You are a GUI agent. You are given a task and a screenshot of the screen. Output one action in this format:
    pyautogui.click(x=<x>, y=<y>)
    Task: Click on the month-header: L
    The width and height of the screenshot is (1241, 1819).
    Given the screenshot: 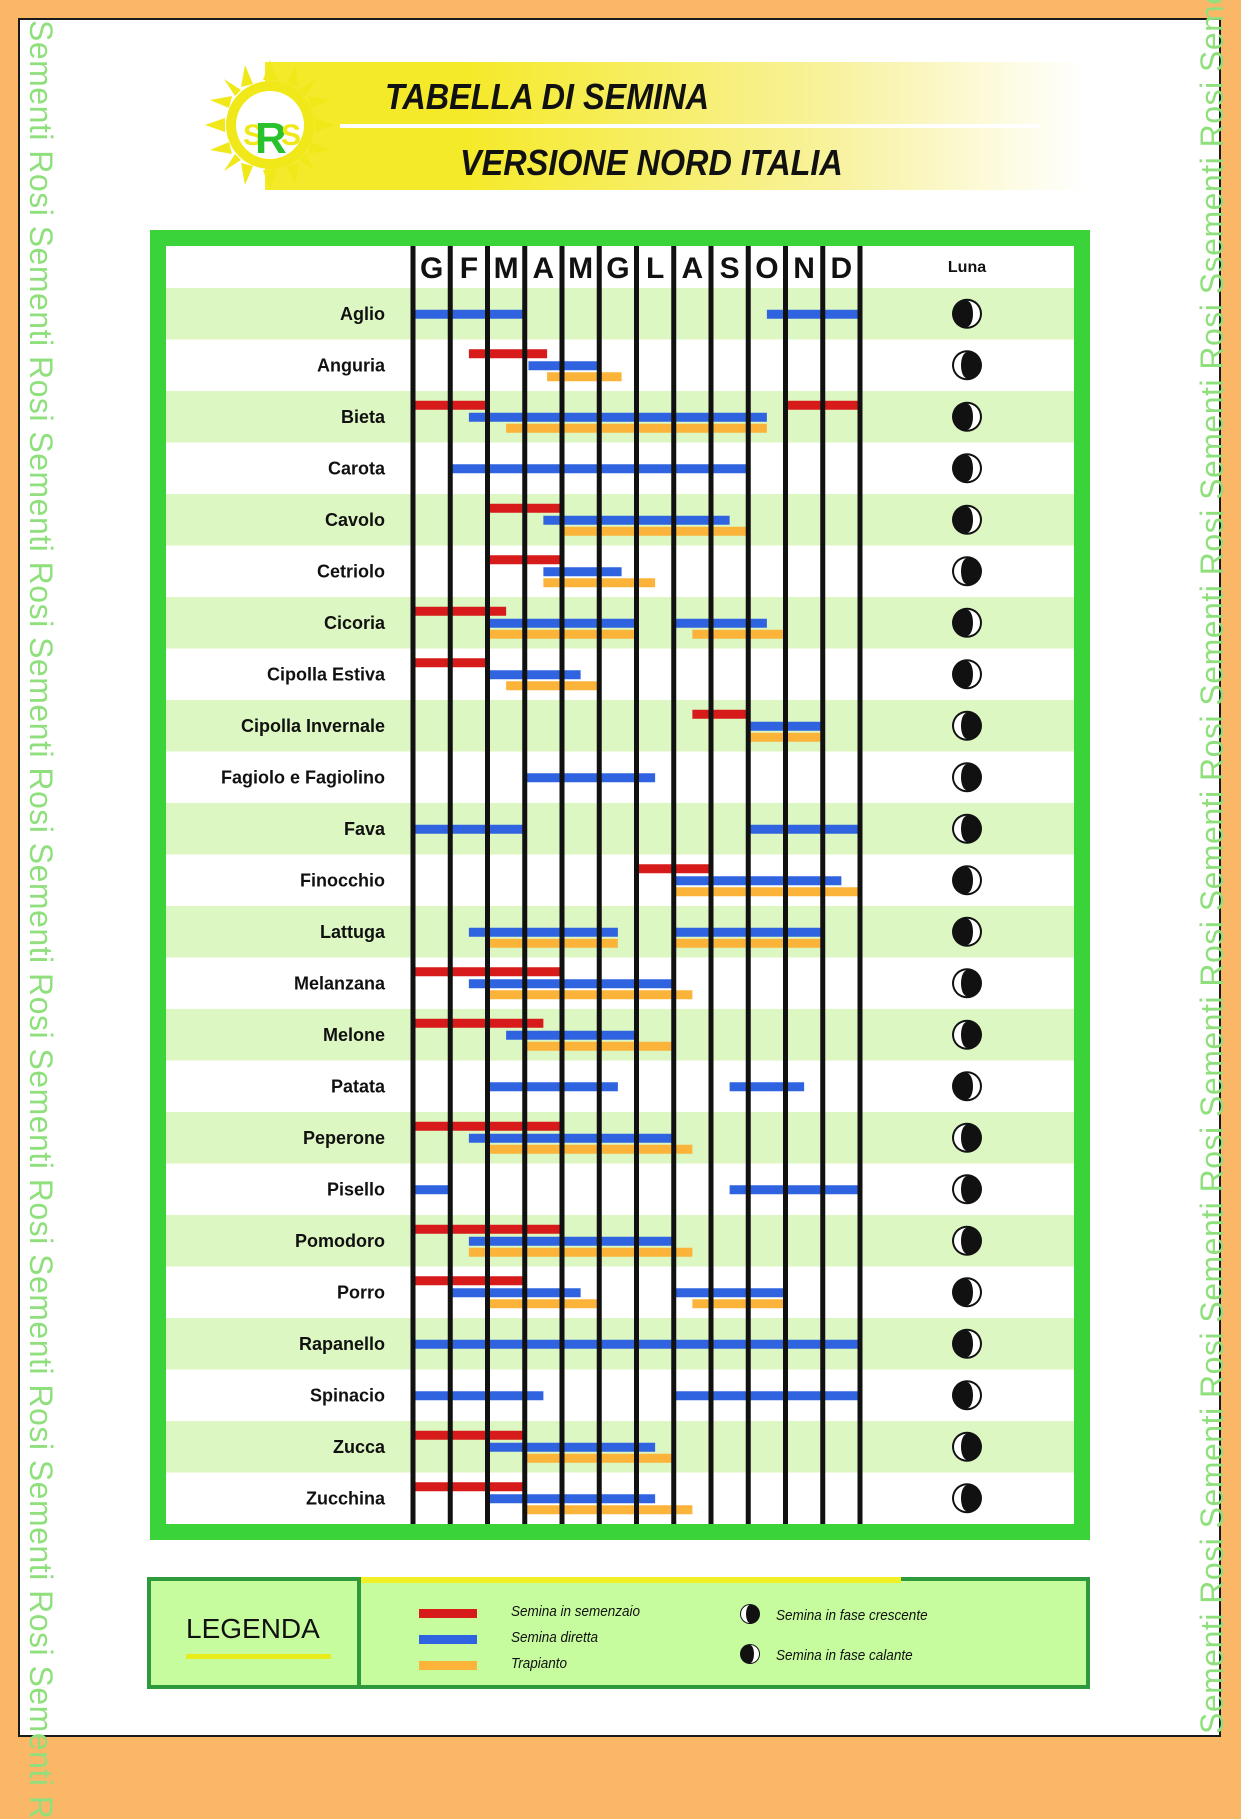 What is the action you would take?
    pyautogui.click(x=655, y=268)
    